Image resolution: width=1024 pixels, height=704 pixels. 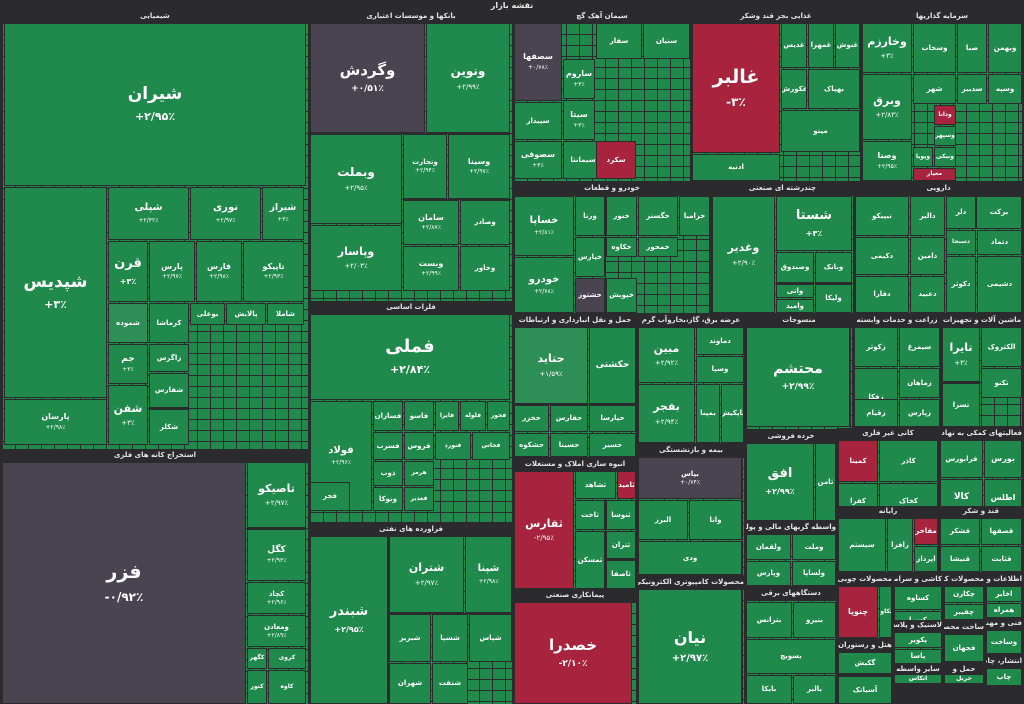 I want to click on stock-tile: غالبر -۳٪, so click(x=736, y=88).